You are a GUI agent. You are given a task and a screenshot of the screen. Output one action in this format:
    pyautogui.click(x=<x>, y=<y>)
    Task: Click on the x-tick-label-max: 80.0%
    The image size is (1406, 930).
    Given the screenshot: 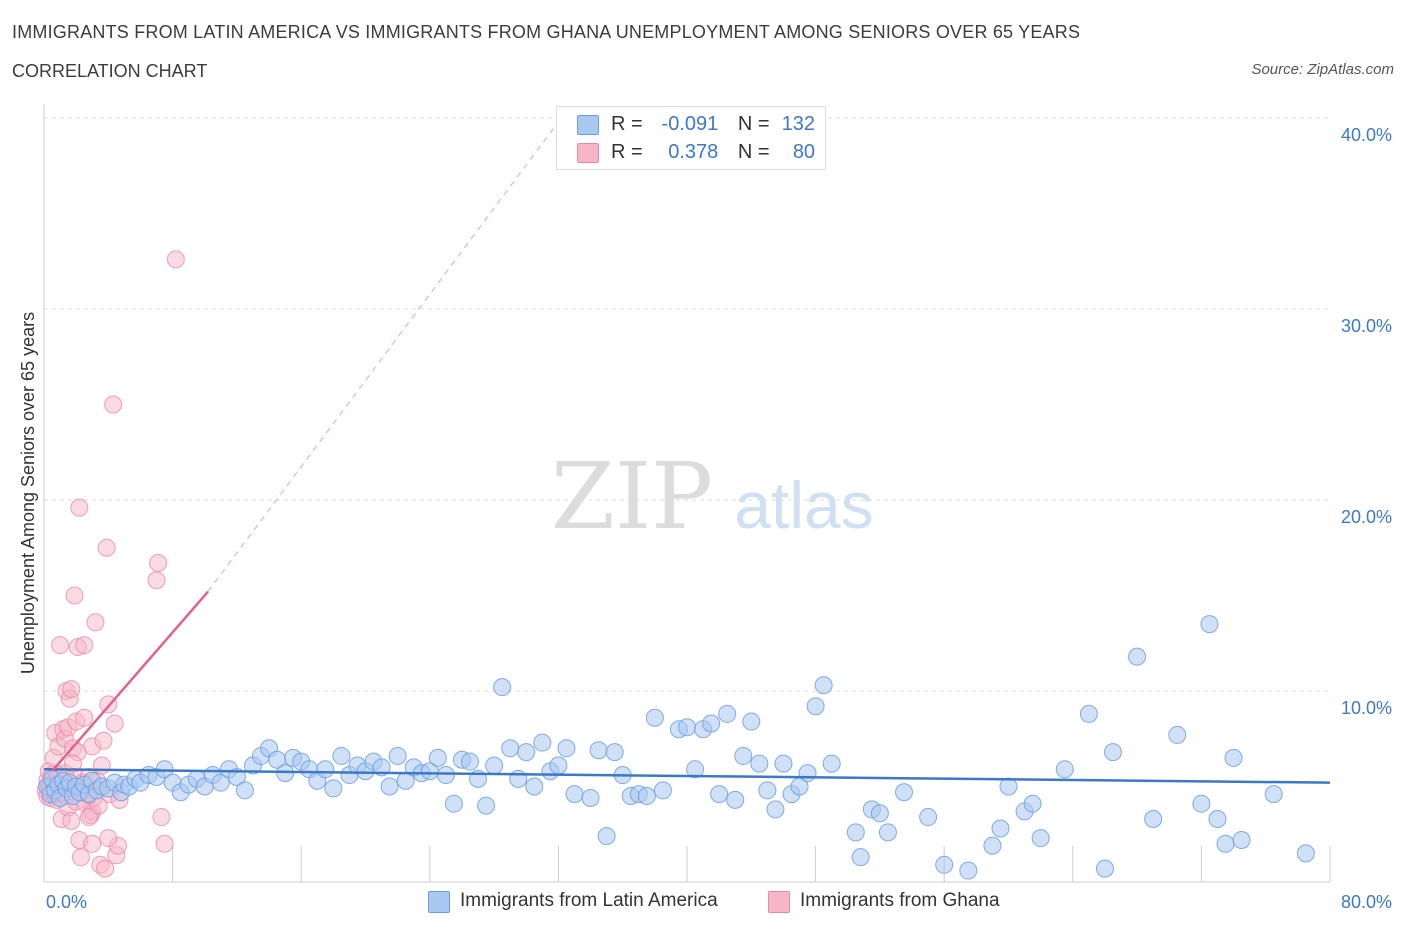 What is the action you would take?
    pyautogui.click(x=1366, y=902)
    